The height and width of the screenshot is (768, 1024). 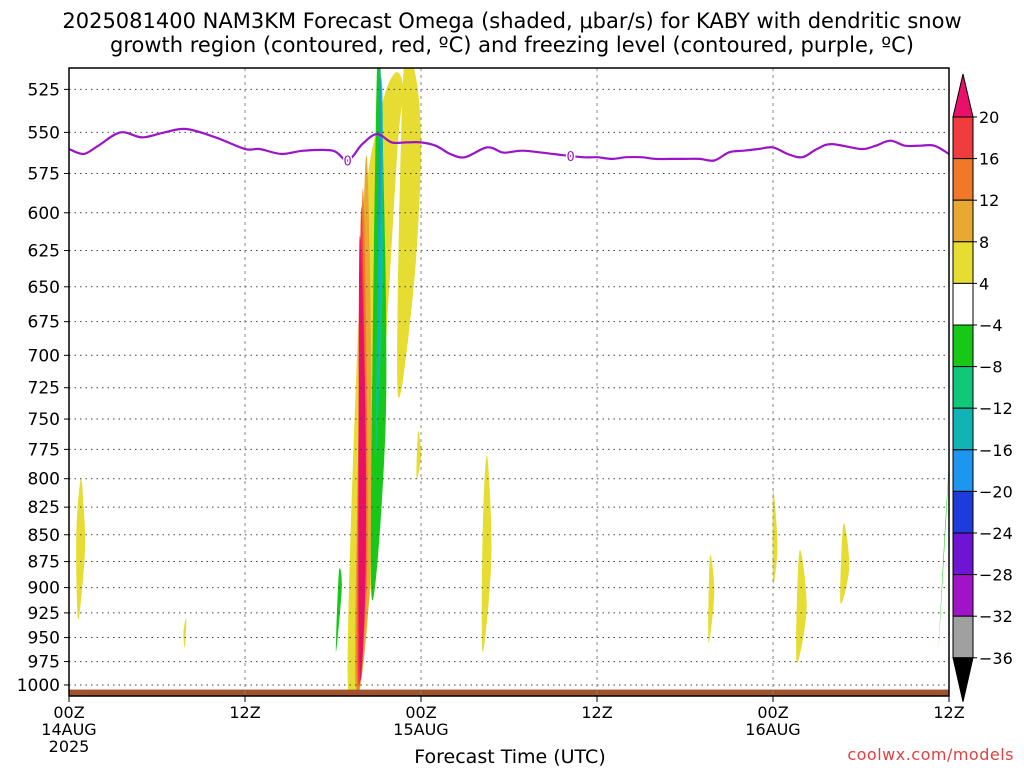 I want to click on colorbar-label: −8, so click(x=991, y=367).